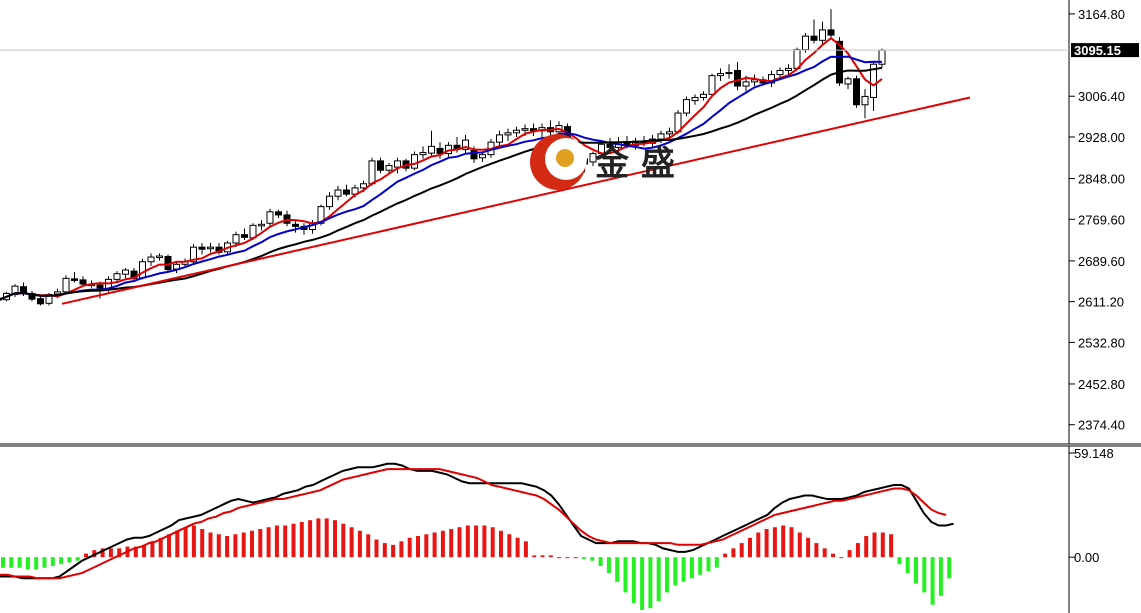 This screenshot has height=613, width=1141. Describe the element at coordinates (1105, 50) in the screenshot. I see `current-price-tag: 3095.15` at that location.